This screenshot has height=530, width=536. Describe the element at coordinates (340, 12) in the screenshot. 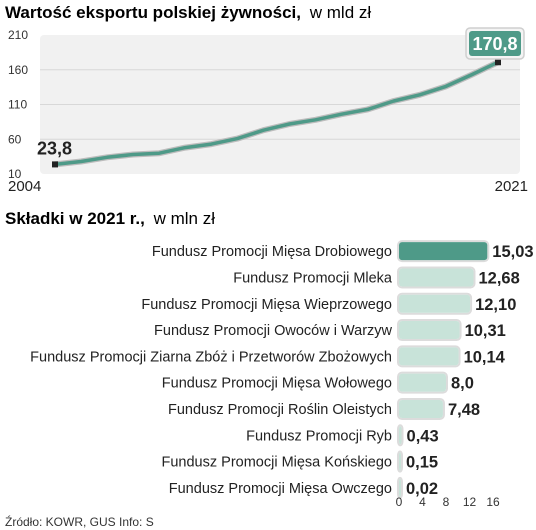

I see `line-chart-unit: w mld zł` at that location.